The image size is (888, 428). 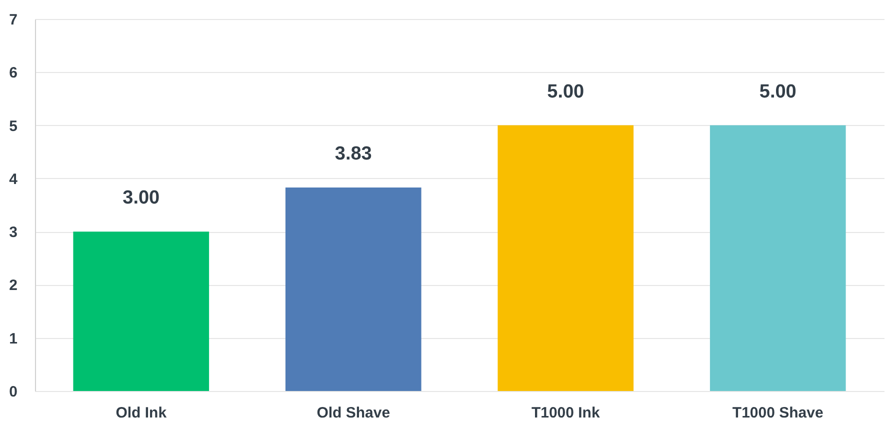 I want to click on x-tick-label: Old Shave, so click(x=353, y=413).